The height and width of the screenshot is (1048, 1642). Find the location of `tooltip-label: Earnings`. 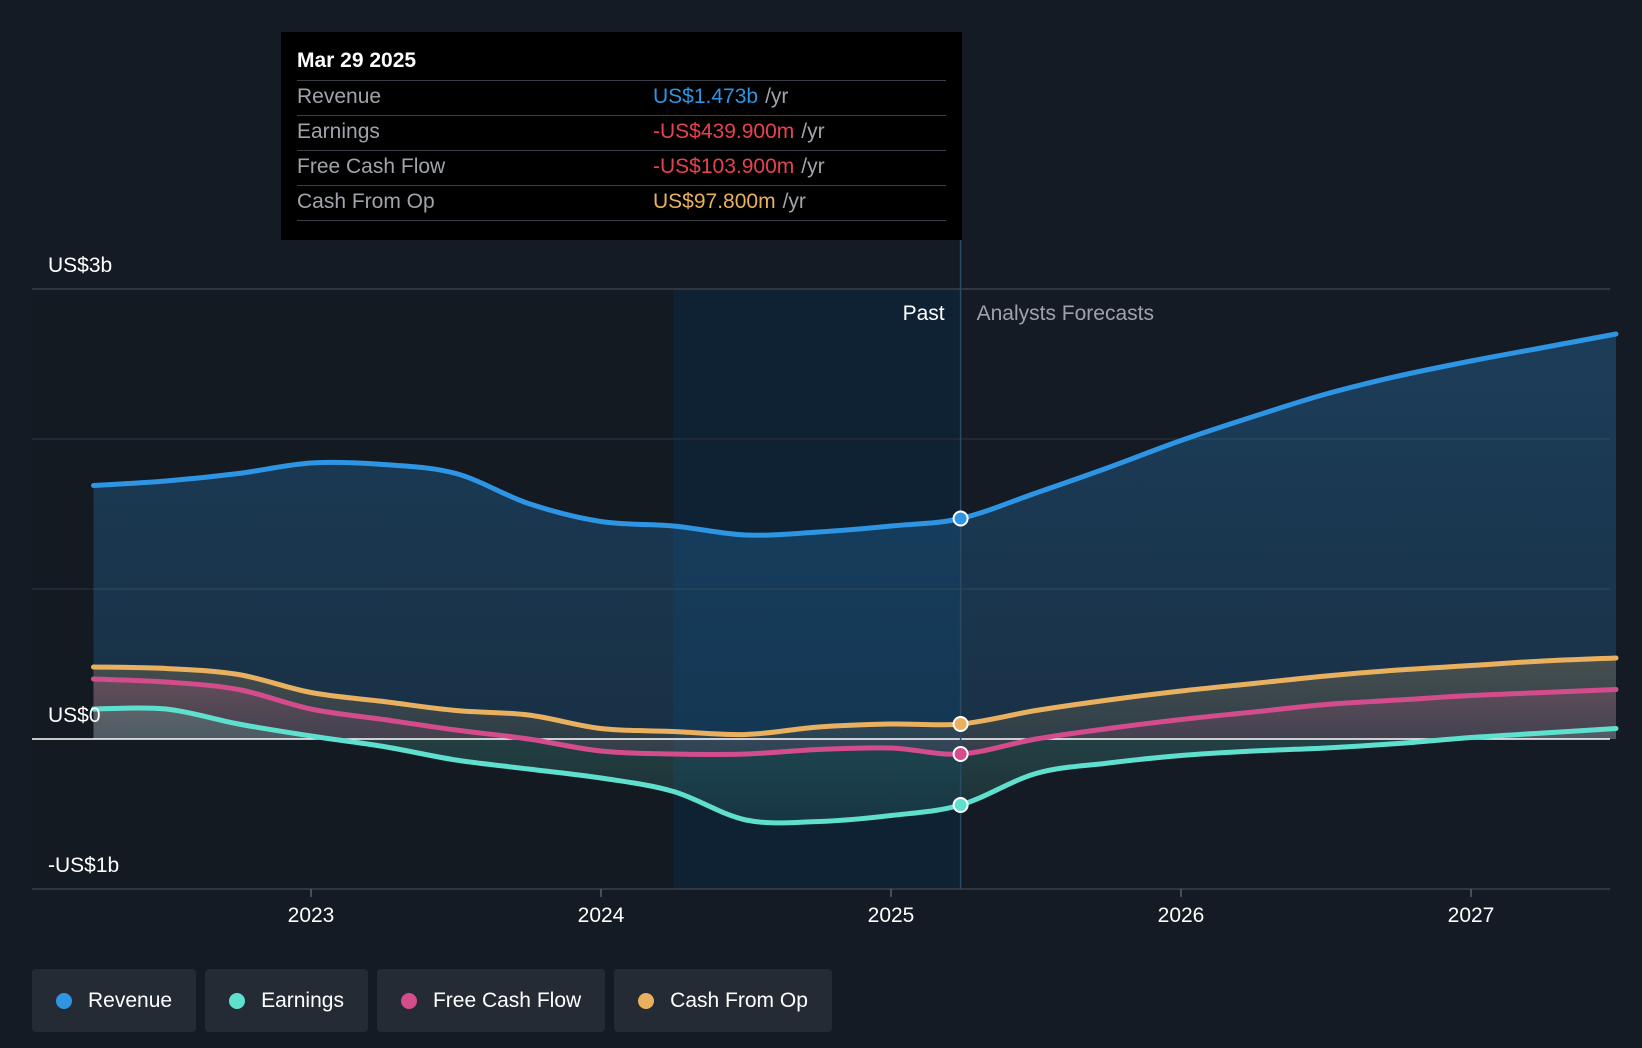

tooltip-label: Earnings is located at coordinates (338, 131).